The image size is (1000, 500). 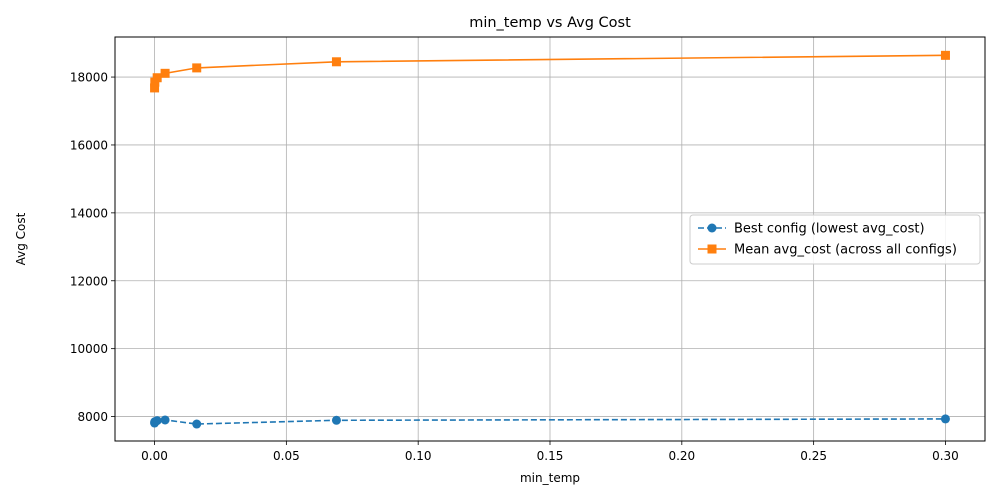 What do you see at coordinates (92, 417) in the screenshot?
I see `y-tick-label: 8000` at bounding box center [92, 417].